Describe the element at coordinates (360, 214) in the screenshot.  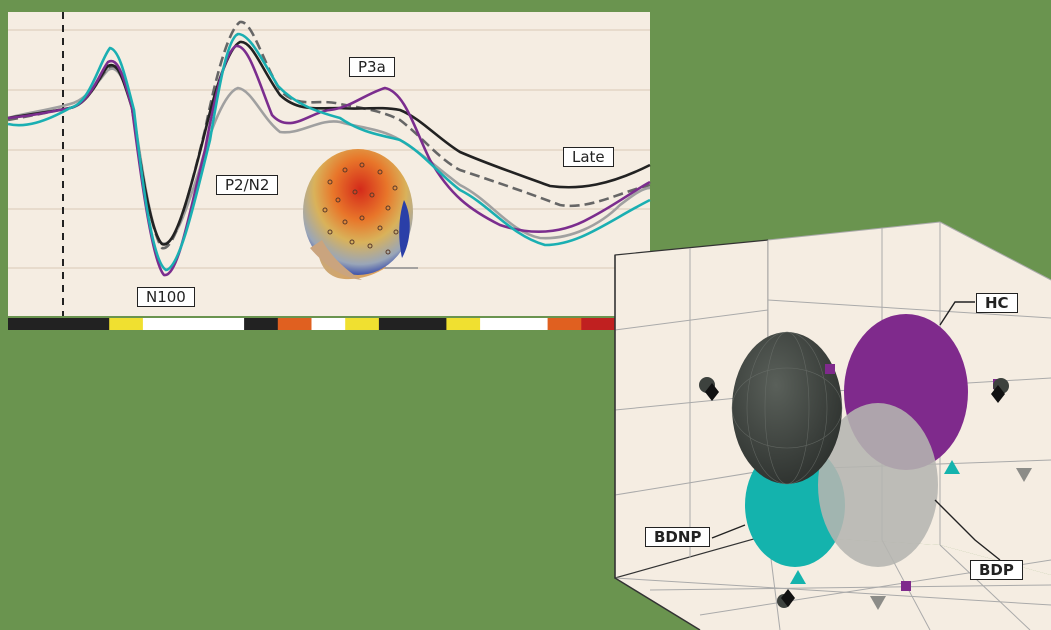
I see `scalp-topography-head` at that location.